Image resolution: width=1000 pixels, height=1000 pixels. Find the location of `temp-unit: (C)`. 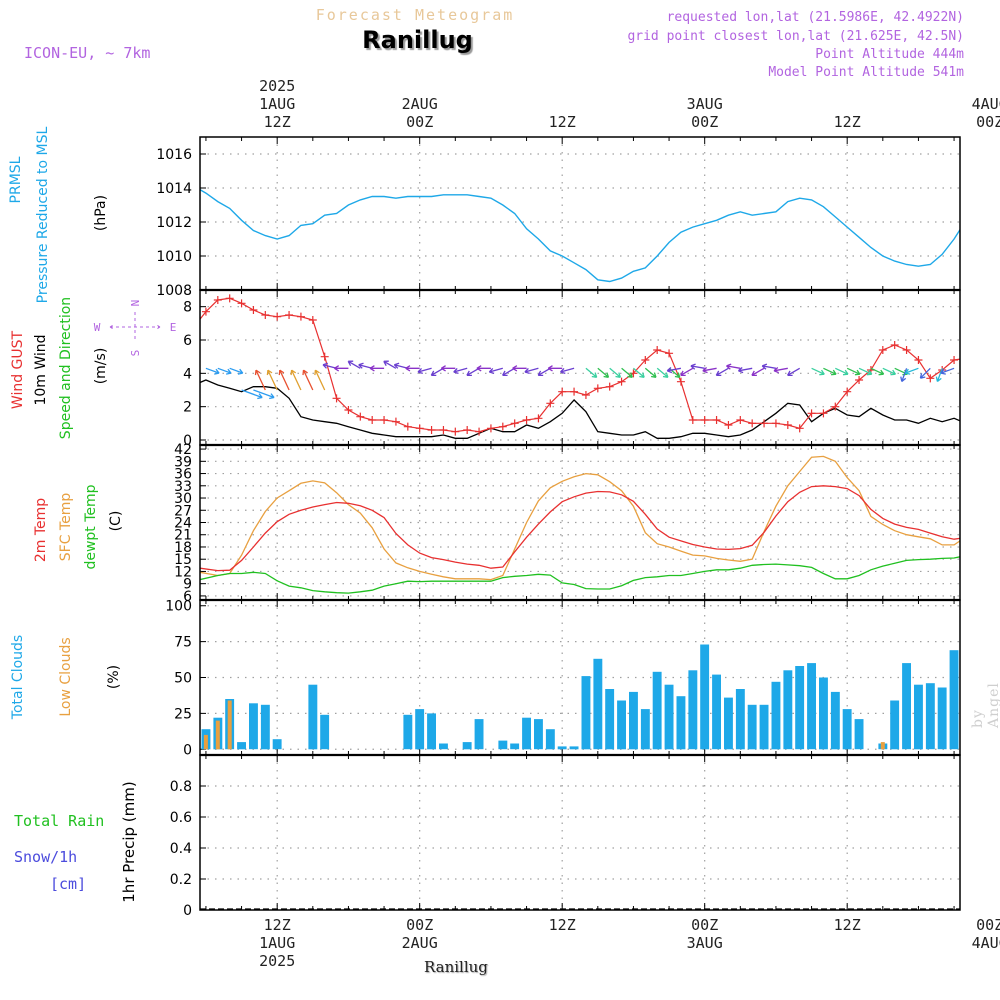

temp-unit: (C) is located at coordinates (116, 521).